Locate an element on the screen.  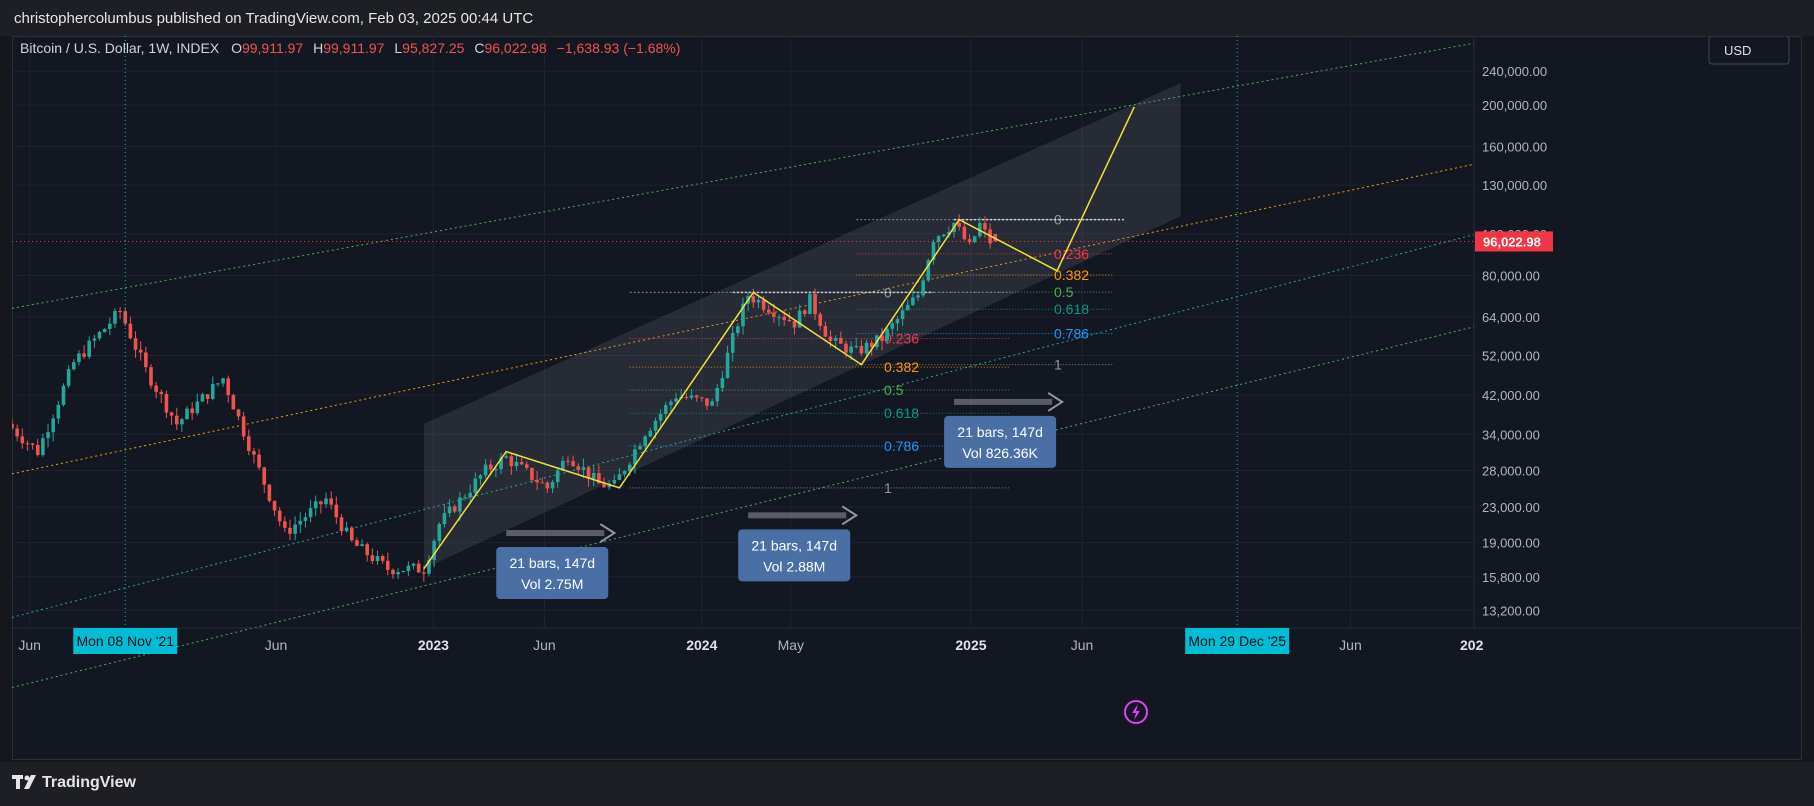
fib-lower-level-label: 1 is located at coordinates (888, 488).